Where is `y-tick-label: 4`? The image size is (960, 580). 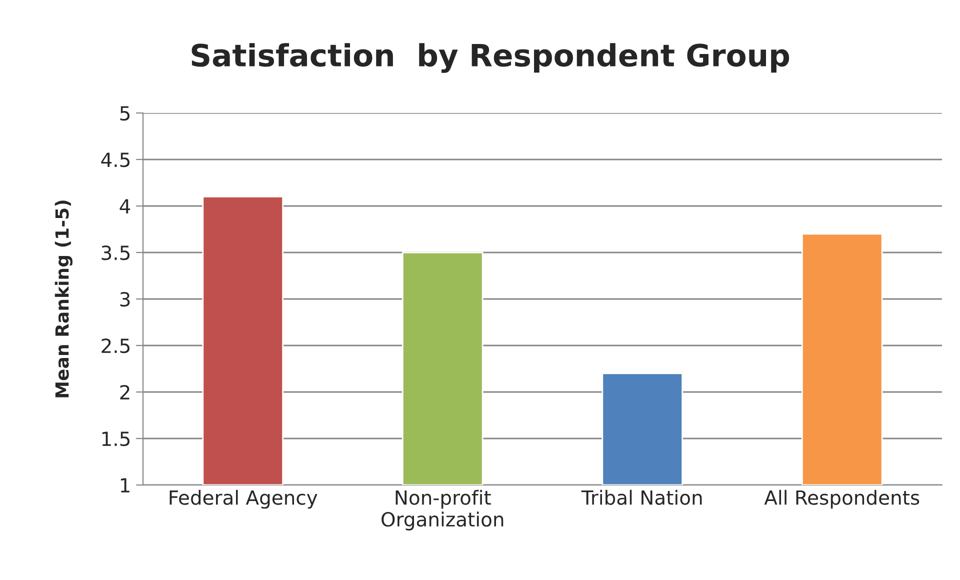 y-tick-label: 4 is located at coordinates (125, 206).